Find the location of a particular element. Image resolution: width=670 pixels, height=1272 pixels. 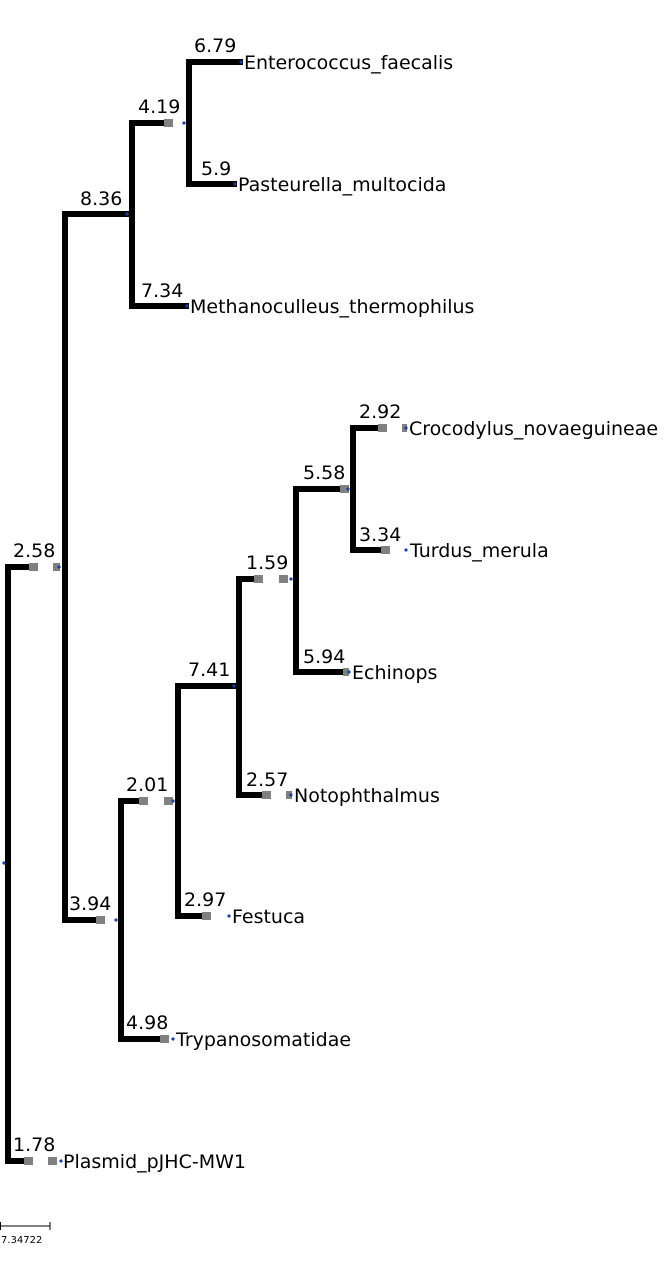

branch-label-a-d: 3.94 is located at coordinates (90, 904).